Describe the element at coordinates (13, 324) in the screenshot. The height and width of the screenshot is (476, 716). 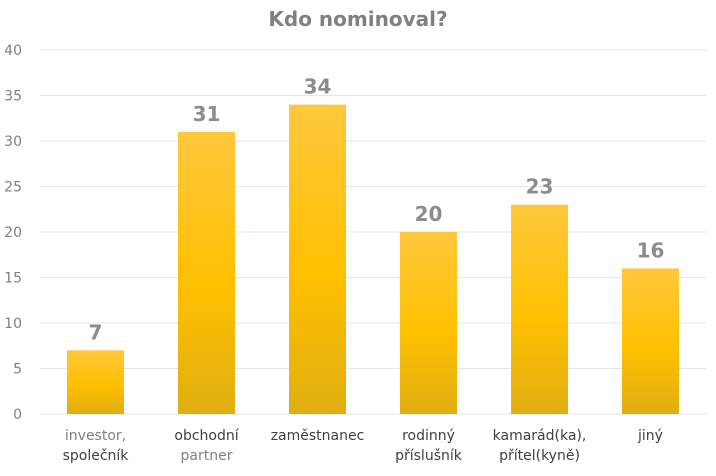
I see `y-tick-label: 10` at that location.